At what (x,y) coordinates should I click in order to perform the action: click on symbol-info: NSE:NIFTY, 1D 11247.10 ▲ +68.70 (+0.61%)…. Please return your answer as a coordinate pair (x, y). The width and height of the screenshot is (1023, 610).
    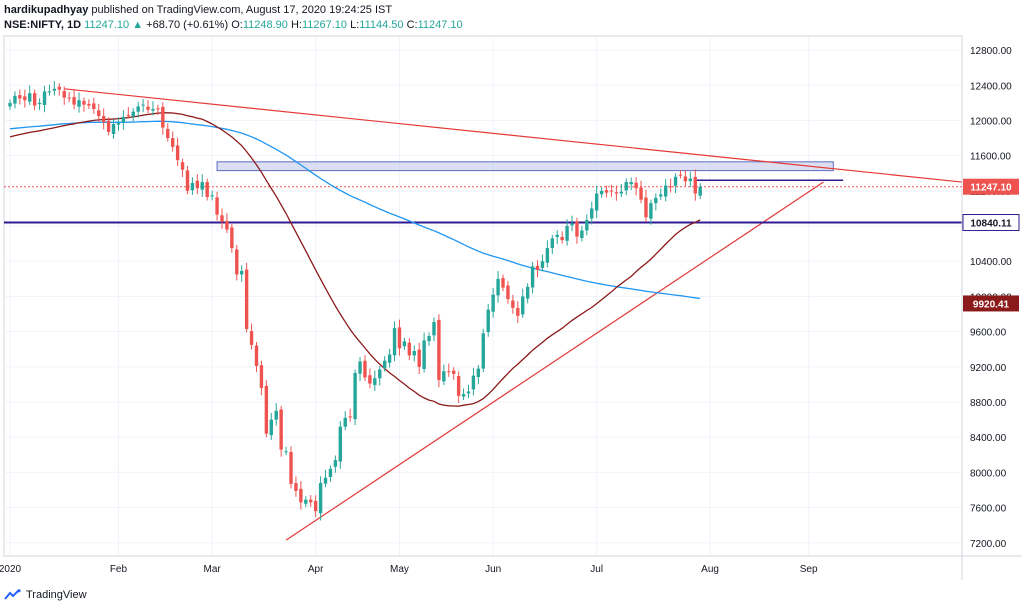
    Looking at the image, I should click on (233, 25).